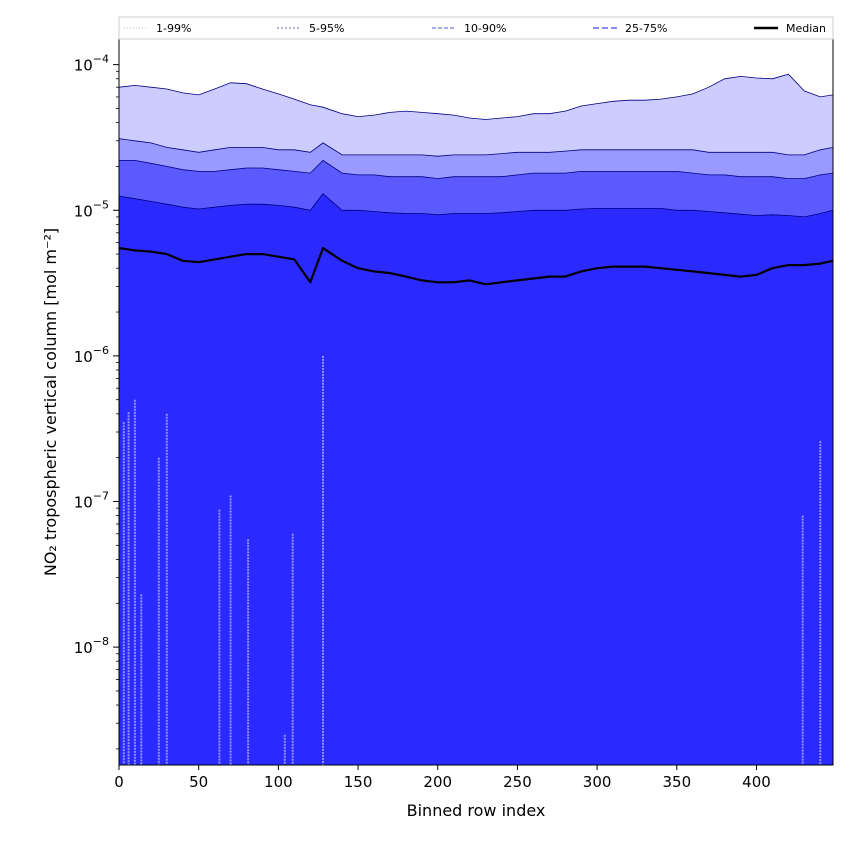 Image resolution: width=850 pixels, height=850 pixels. What do you see at coordinates (119, 782) in the screenshot?
I see `x-tick-label: 0` at bounding box center [119, 782].